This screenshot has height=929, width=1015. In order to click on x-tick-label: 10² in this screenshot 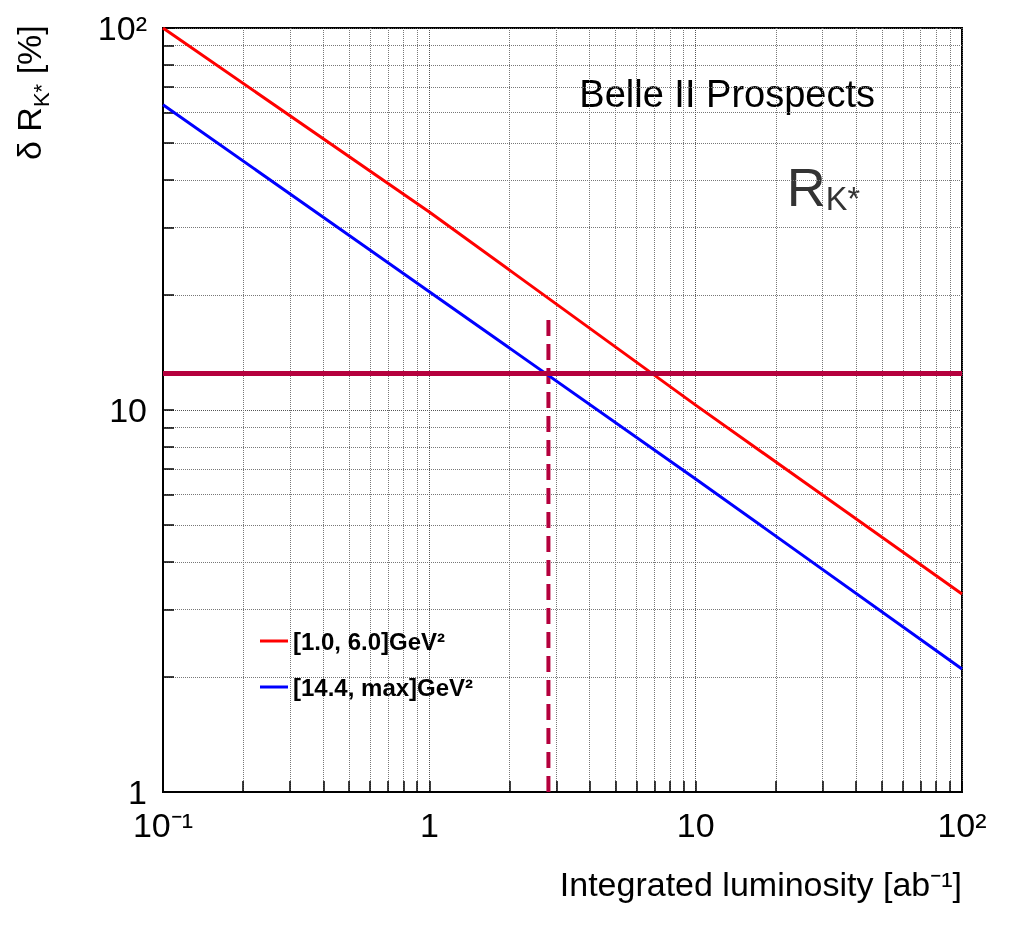, I will do `click(962, 825)`.